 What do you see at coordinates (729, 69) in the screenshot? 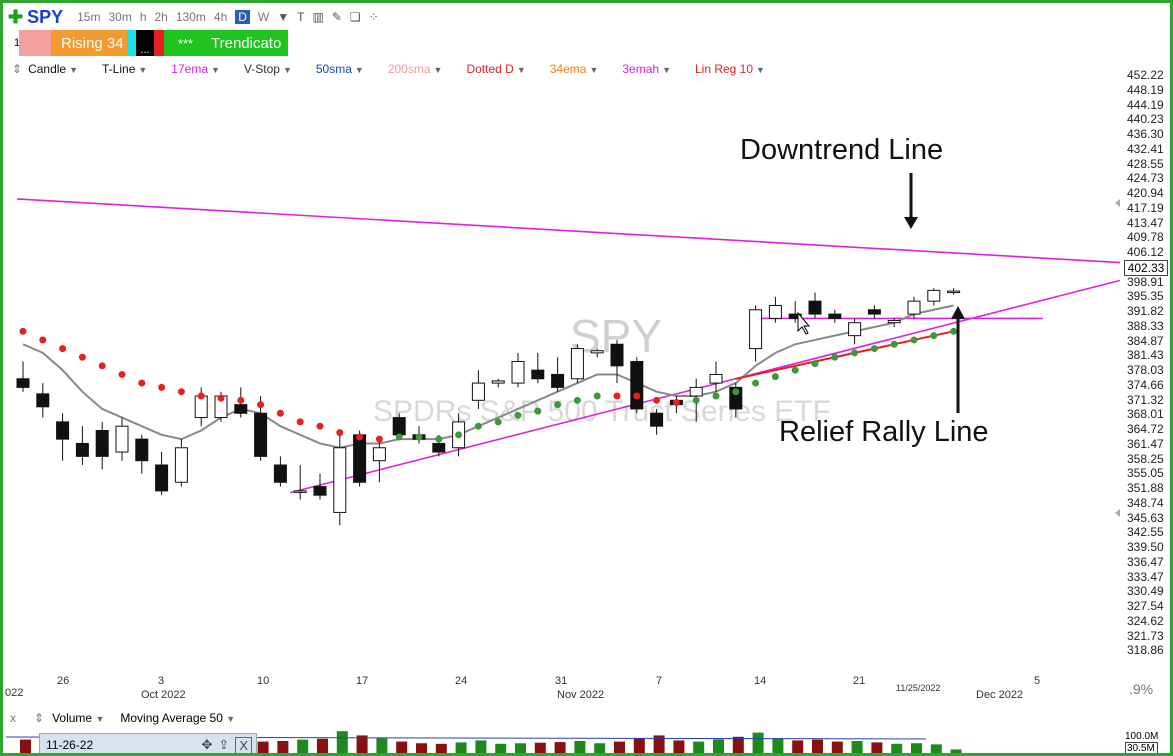
I see `study-linreg: Lin Reg 10 ▼` at bounding box center [729, 69].